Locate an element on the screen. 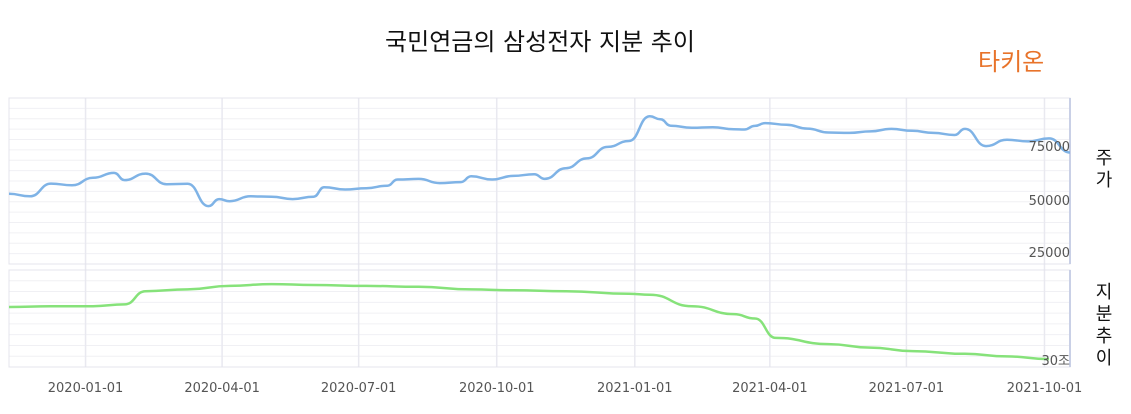 The image size is (1131, 414). stake-y-tick: 30조 is located at coordinates (1055, 361).